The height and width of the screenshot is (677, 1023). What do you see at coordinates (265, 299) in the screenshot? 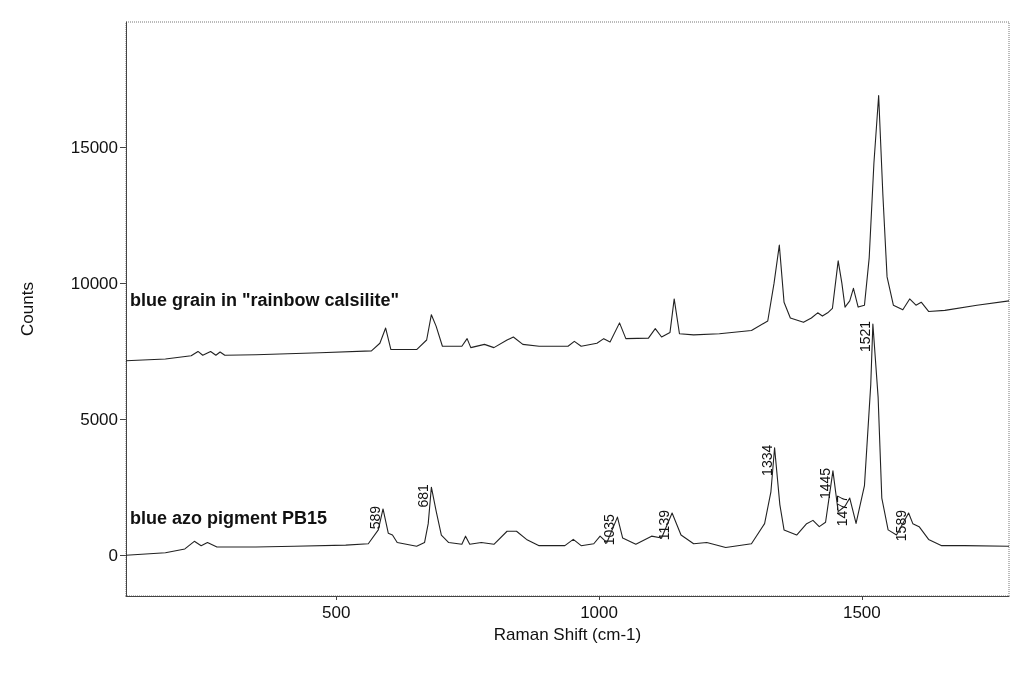
I see `series-label: blue grain in "rainbow calsilite"` at bounding box center [265, 299].